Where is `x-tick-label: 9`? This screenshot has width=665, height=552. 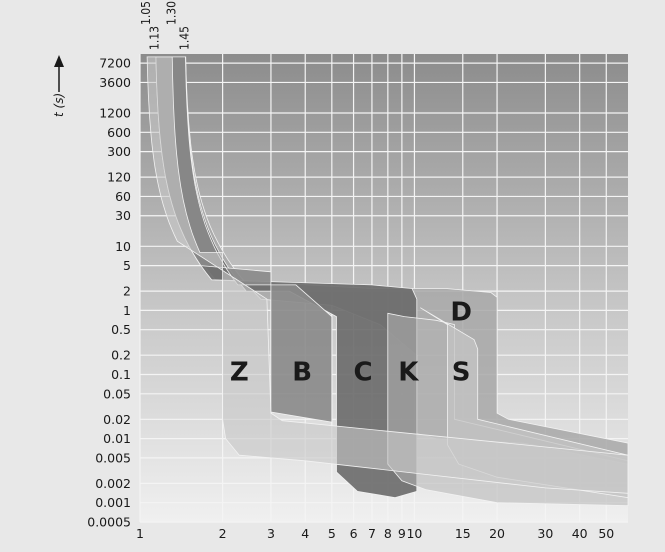 x-tick-label: 9 is located at coordinates (402, 533).